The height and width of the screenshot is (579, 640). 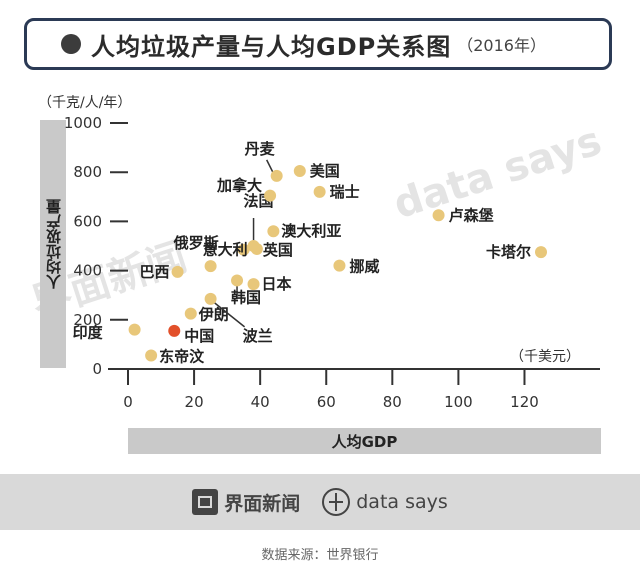 I want to click on footer-data-says: data says, so click(x=402, y=502).